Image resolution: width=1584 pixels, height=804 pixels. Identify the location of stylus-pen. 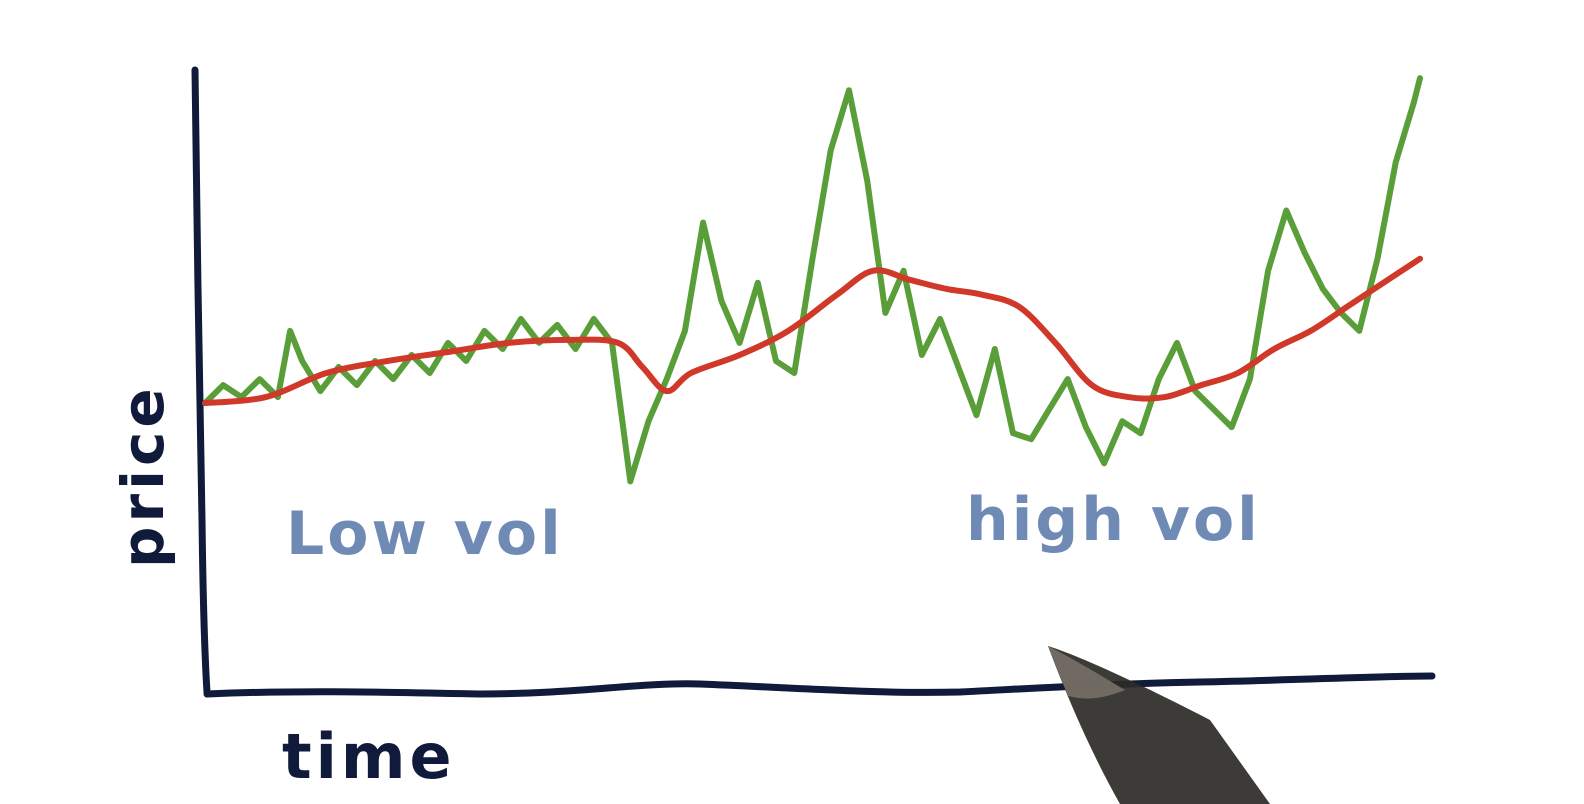
(1159, 725).